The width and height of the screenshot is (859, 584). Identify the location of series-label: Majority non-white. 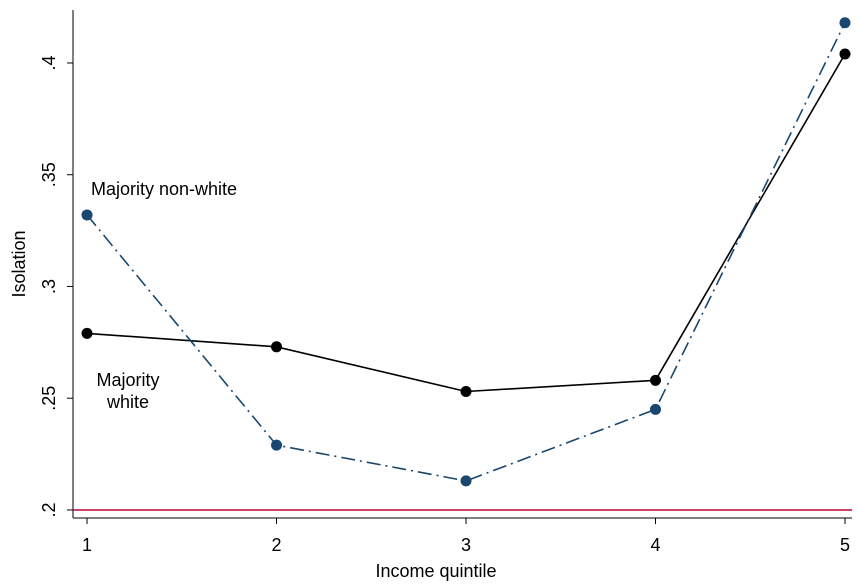
(164, 189).